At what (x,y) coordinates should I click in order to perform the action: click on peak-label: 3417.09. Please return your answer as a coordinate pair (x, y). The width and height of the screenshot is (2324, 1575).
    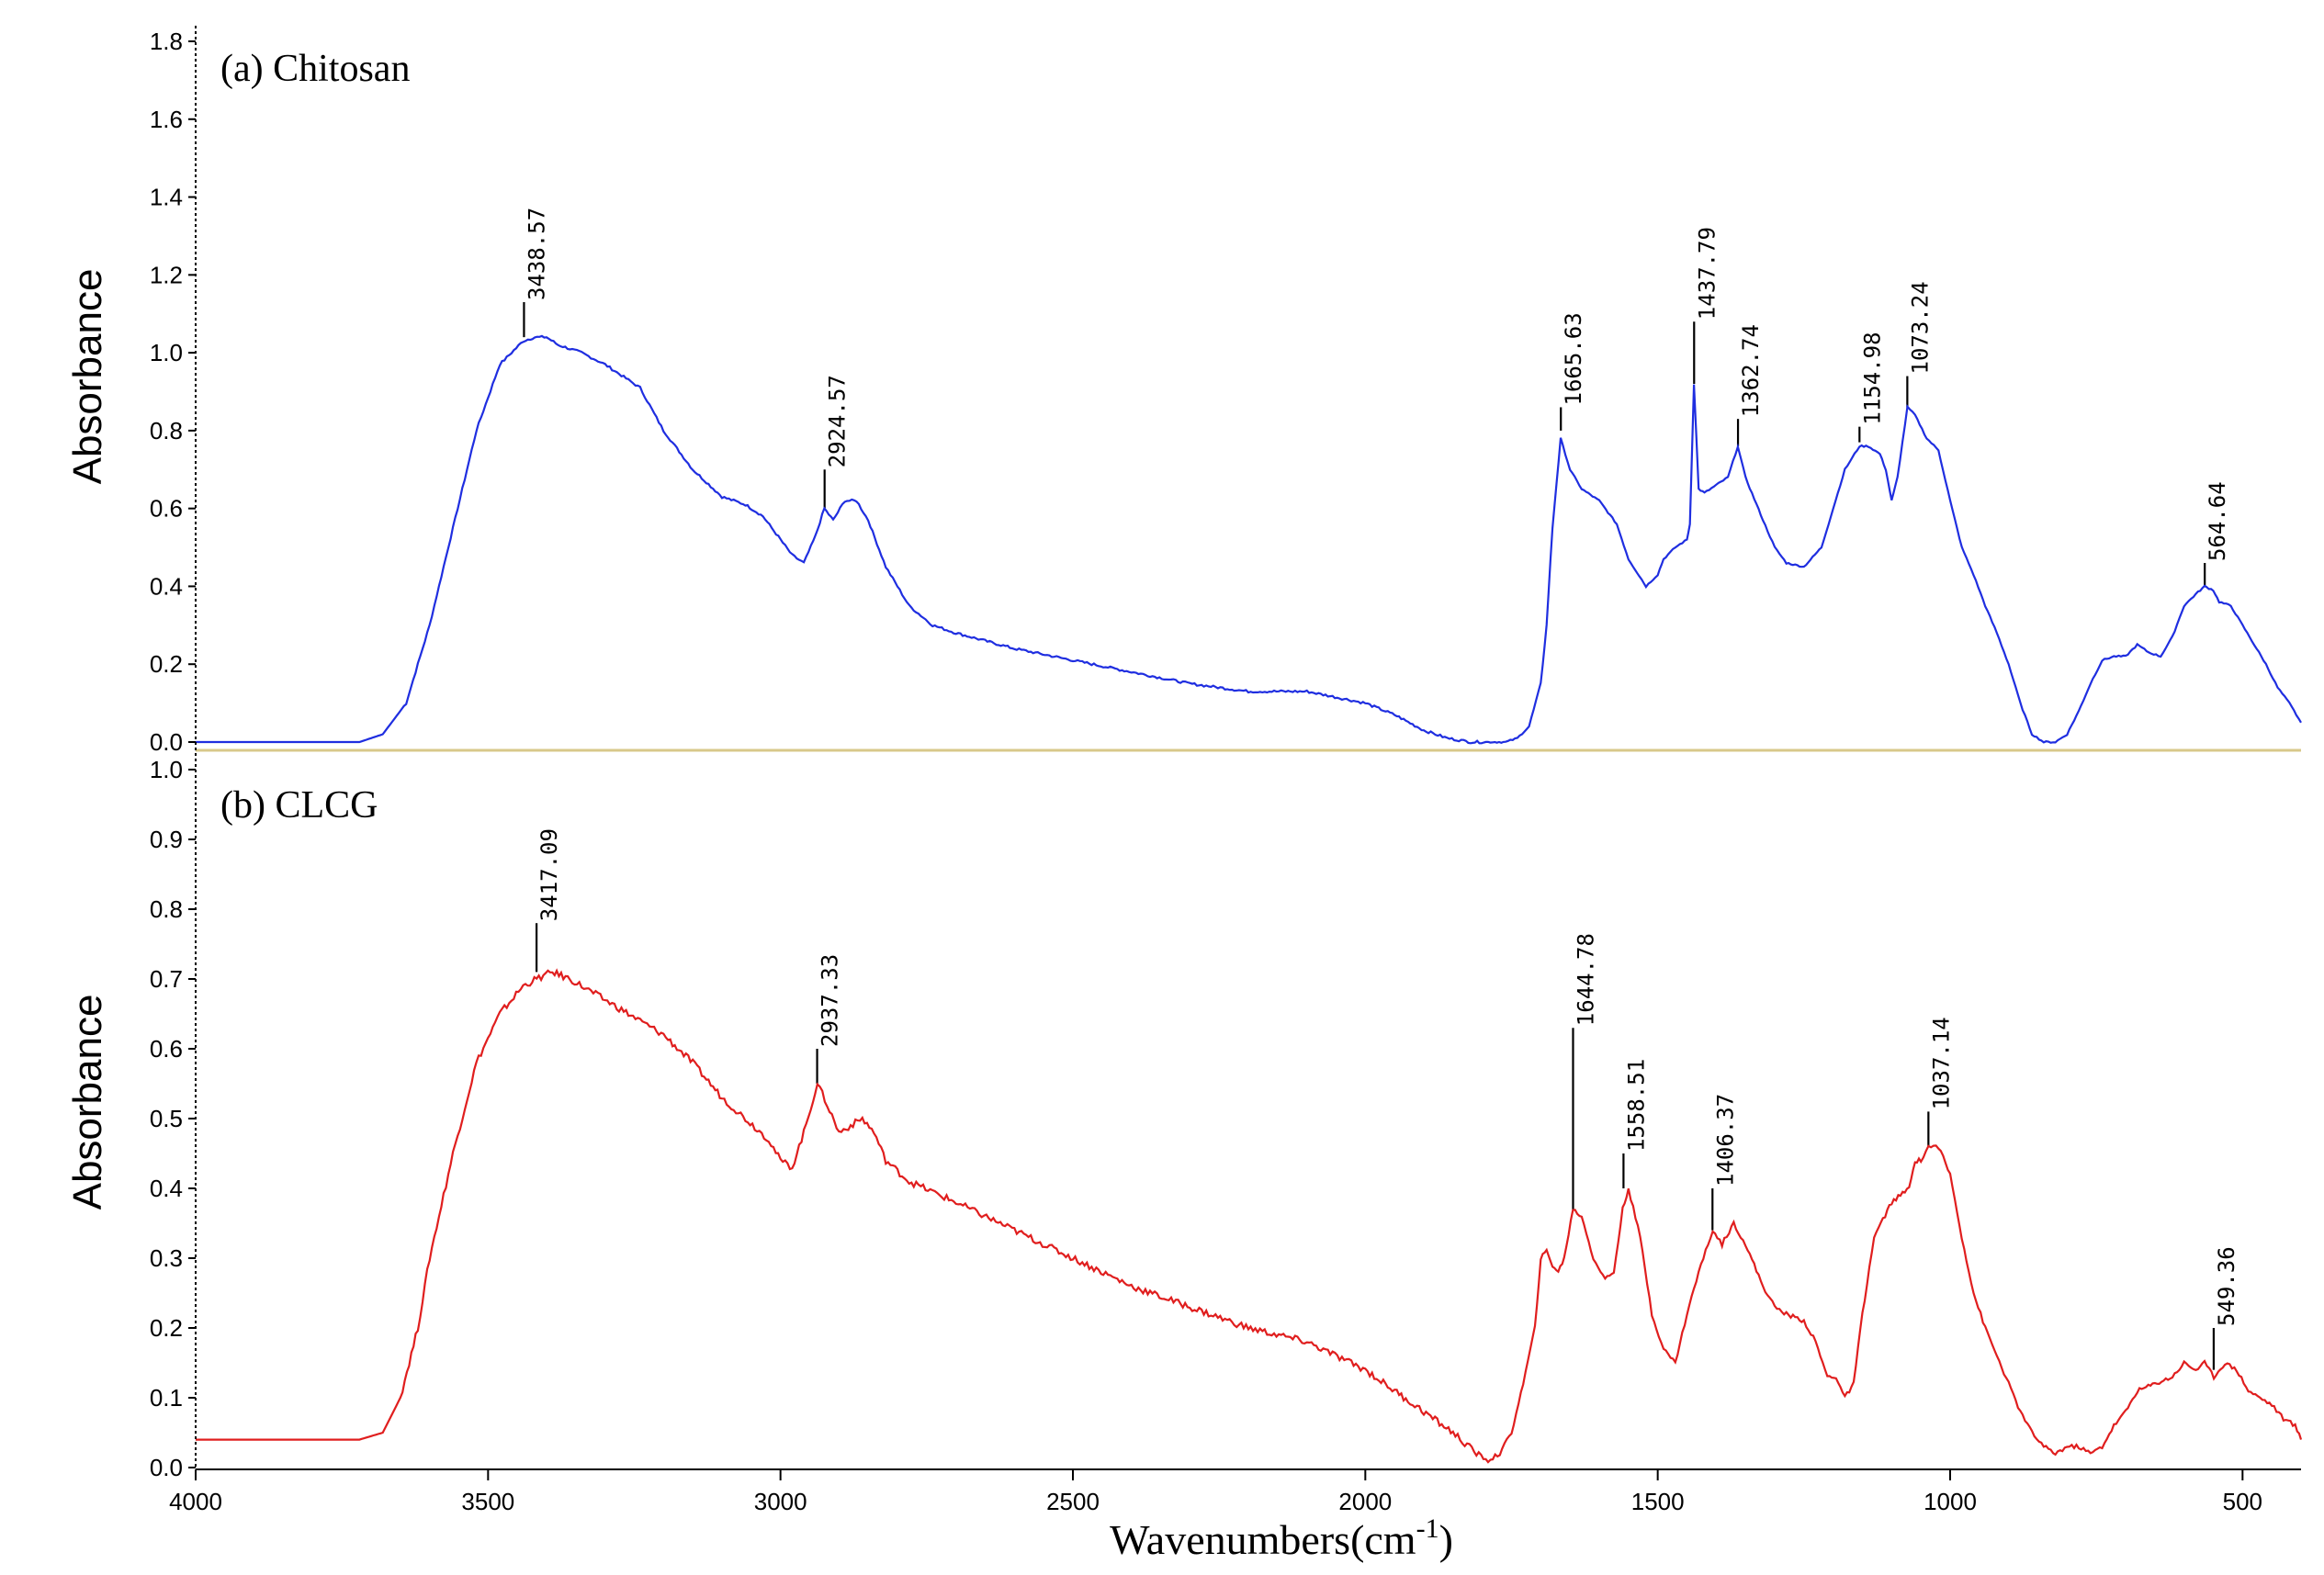
    Looking at the image, I should click on (549, 874).